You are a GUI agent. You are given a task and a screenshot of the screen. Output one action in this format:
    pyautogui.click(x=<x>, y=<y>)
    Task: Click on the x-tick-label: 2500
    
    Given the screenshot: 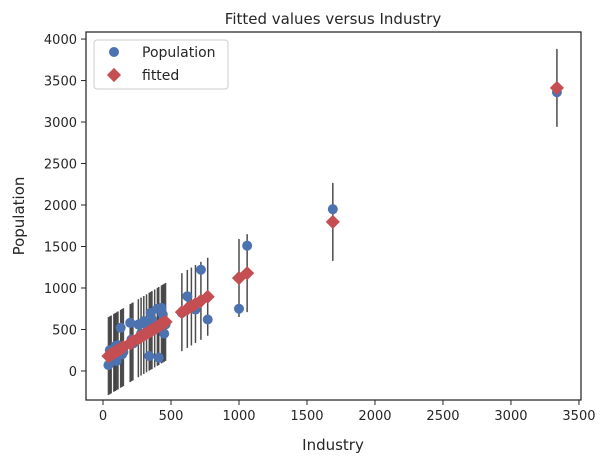 What is the action you would take?
    pyautogui.click(x=442, y=416)
    